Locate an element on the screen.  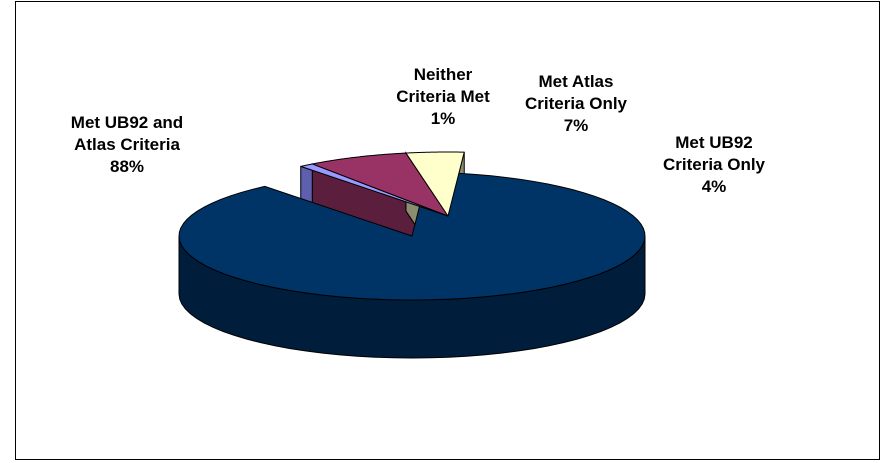
slice-label-3-line-1: Criteria Only is located at coordinates (714, 164).